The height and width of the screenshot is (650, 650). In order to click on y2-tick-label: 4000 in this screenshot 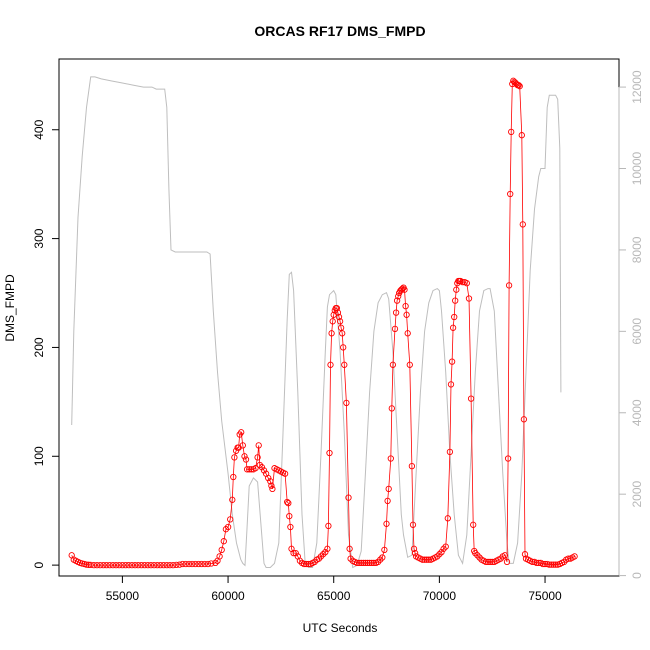, I will do `click(637, 412)`.